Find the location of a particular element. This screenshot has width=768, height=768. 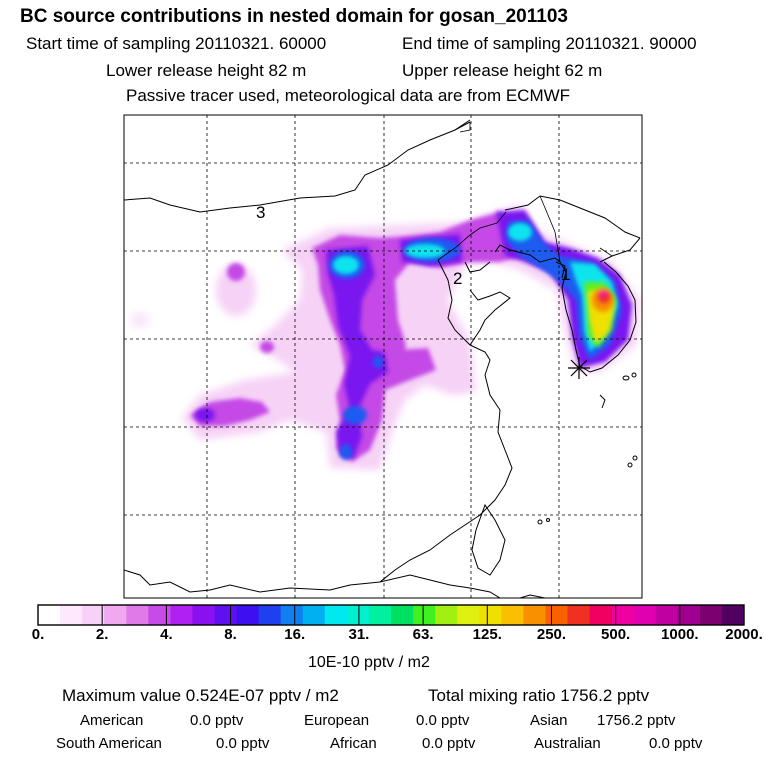

african-value: 0.0 pptv is located at coordinates (449, 743).